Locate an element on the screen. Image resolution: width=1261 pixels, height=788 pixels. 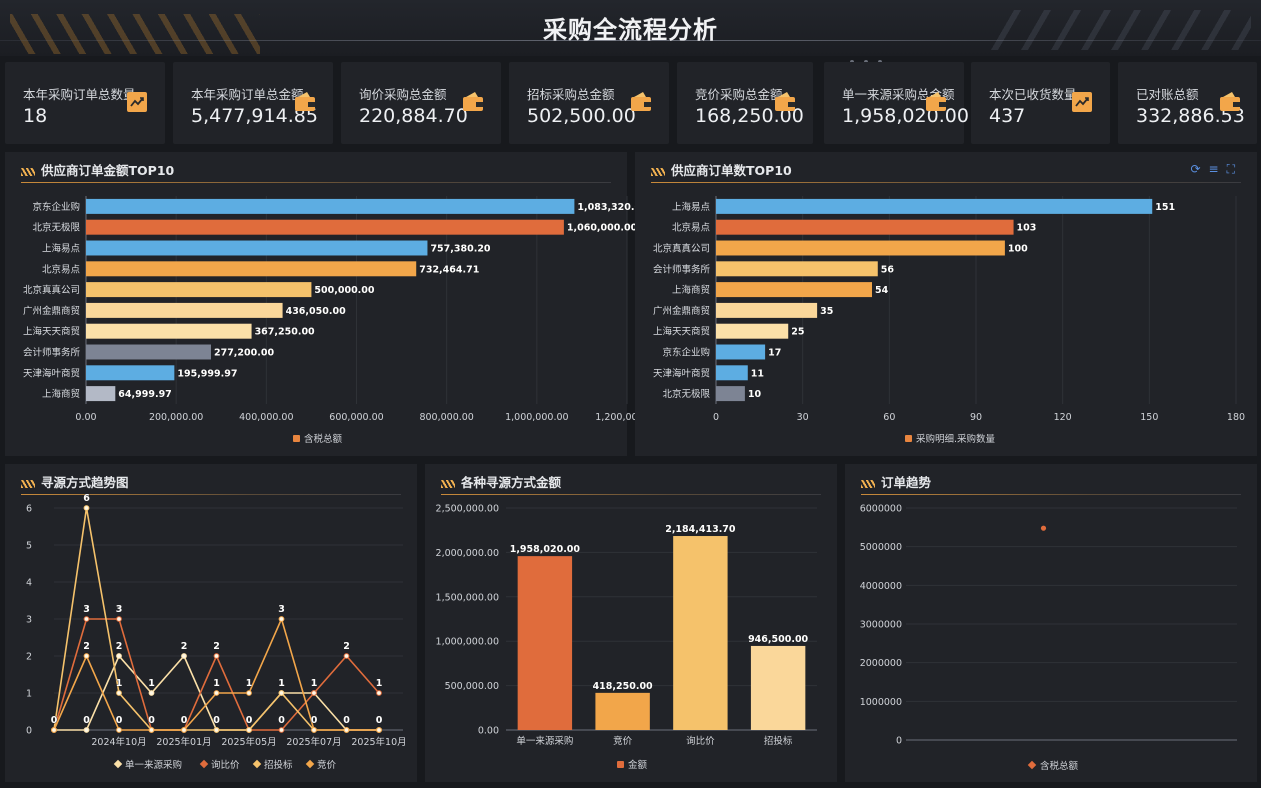
category-label: 上海易点 is located at coordinates (61, 249).